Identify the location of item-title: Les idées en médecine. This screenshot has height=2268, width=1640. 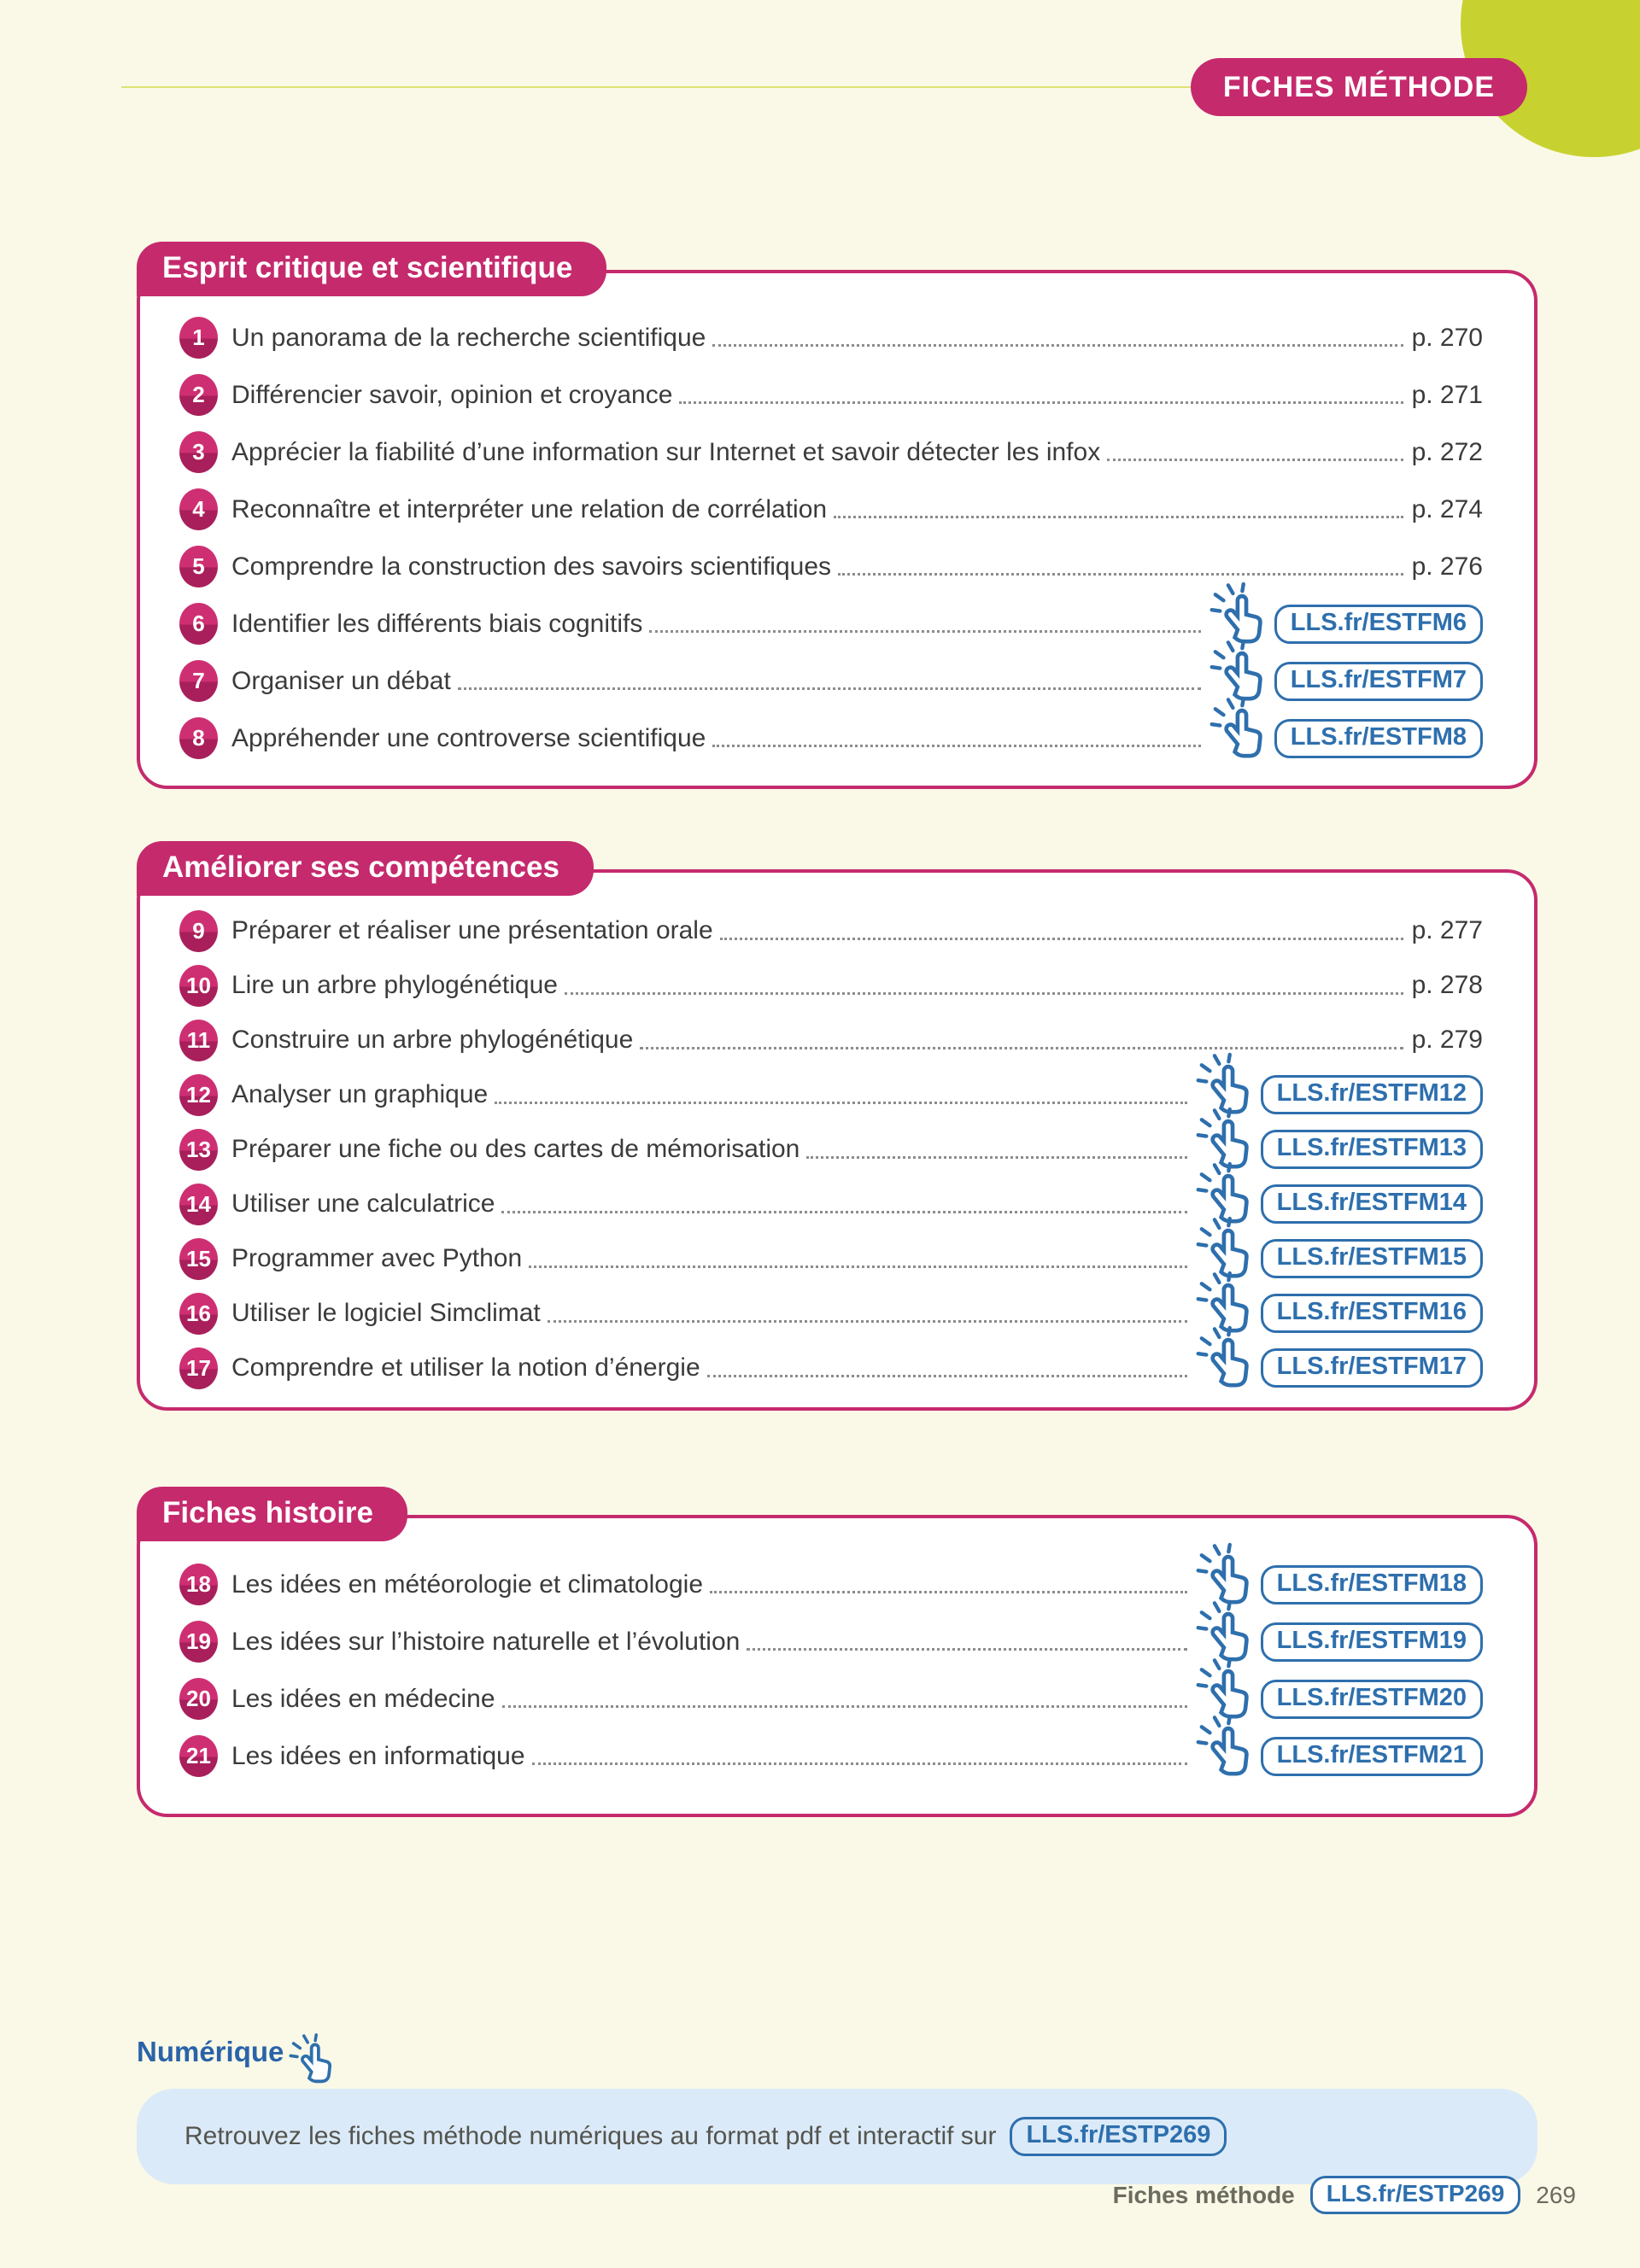
(363, 1698).